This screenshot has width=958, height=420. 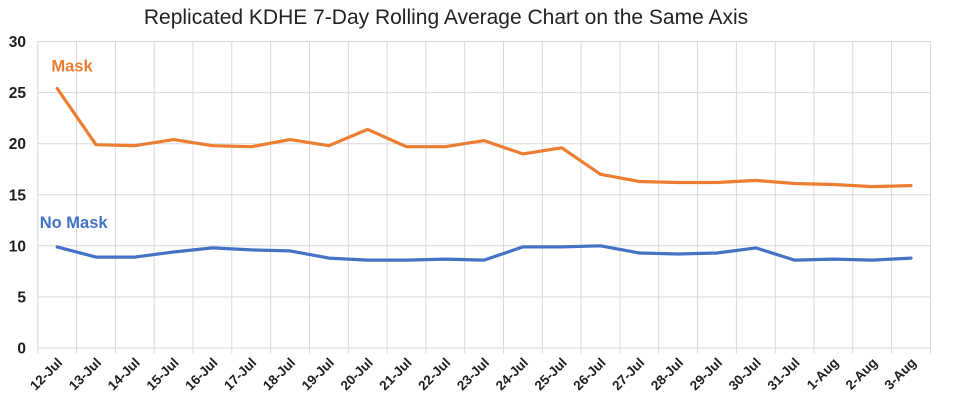 What do you see at coordinates (589, 374) in the screenshot?
I see `x-axis-tick-label: 26-Jul` at bounding box center [589, 374].